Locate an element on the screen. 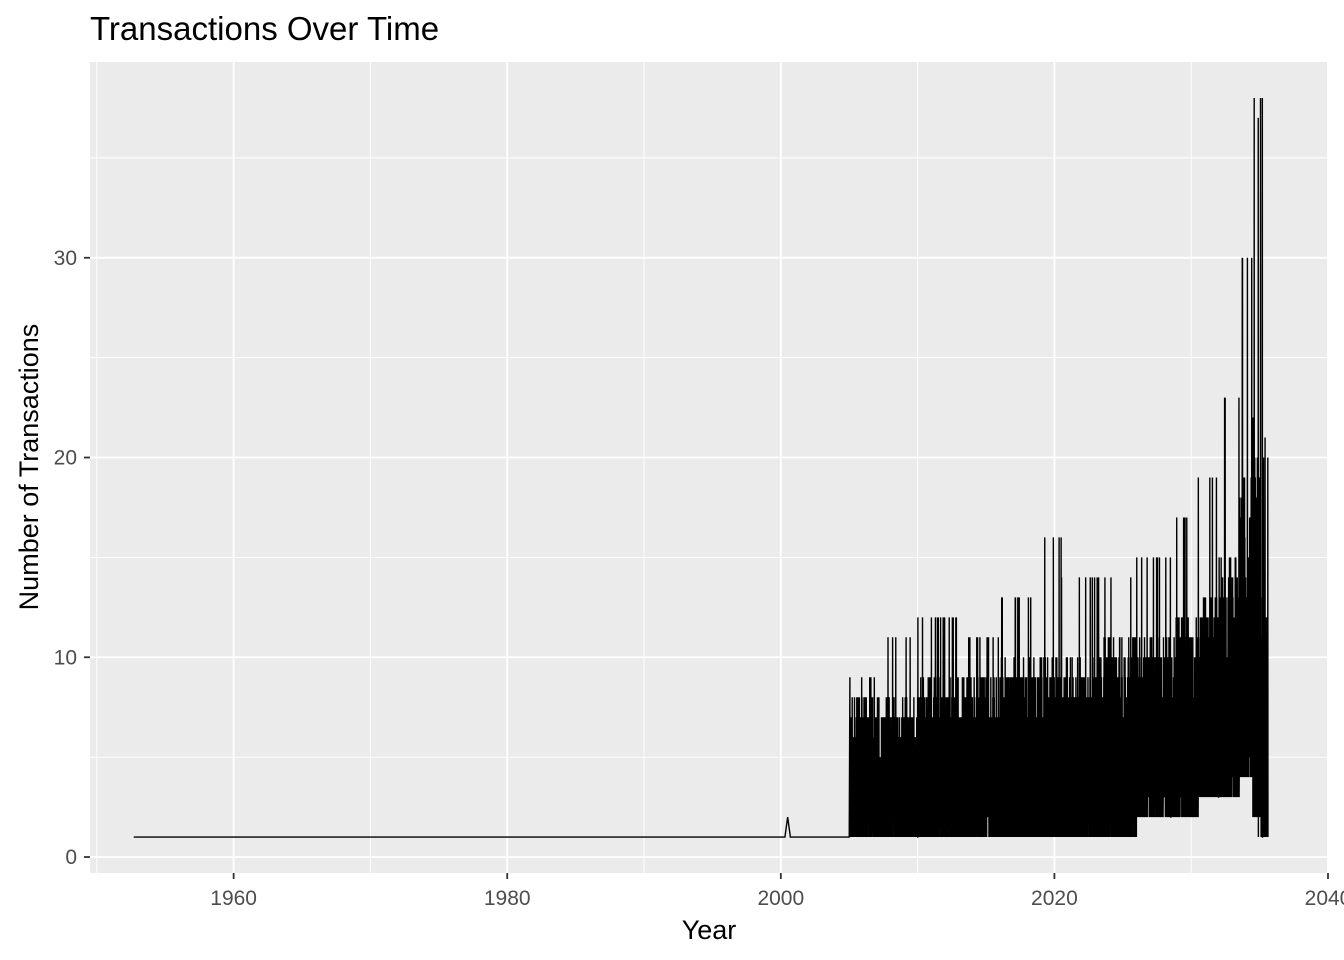  x-tick-label: 2000 is located at coordinates (780, 898).